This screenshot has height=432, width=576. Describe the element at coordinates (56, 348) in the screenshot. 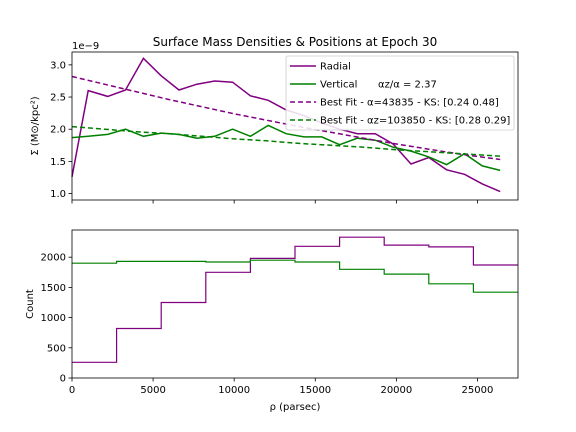

I see `histogram-y-tick-label: 500` at that location.